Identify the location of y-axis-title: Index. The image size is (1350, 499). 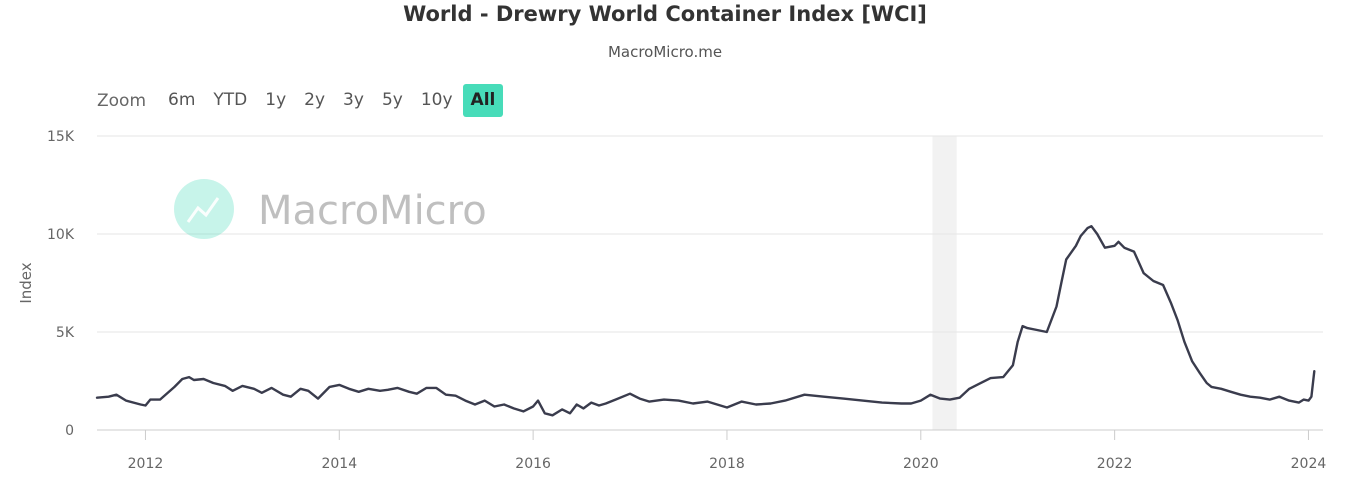
(26, 282).